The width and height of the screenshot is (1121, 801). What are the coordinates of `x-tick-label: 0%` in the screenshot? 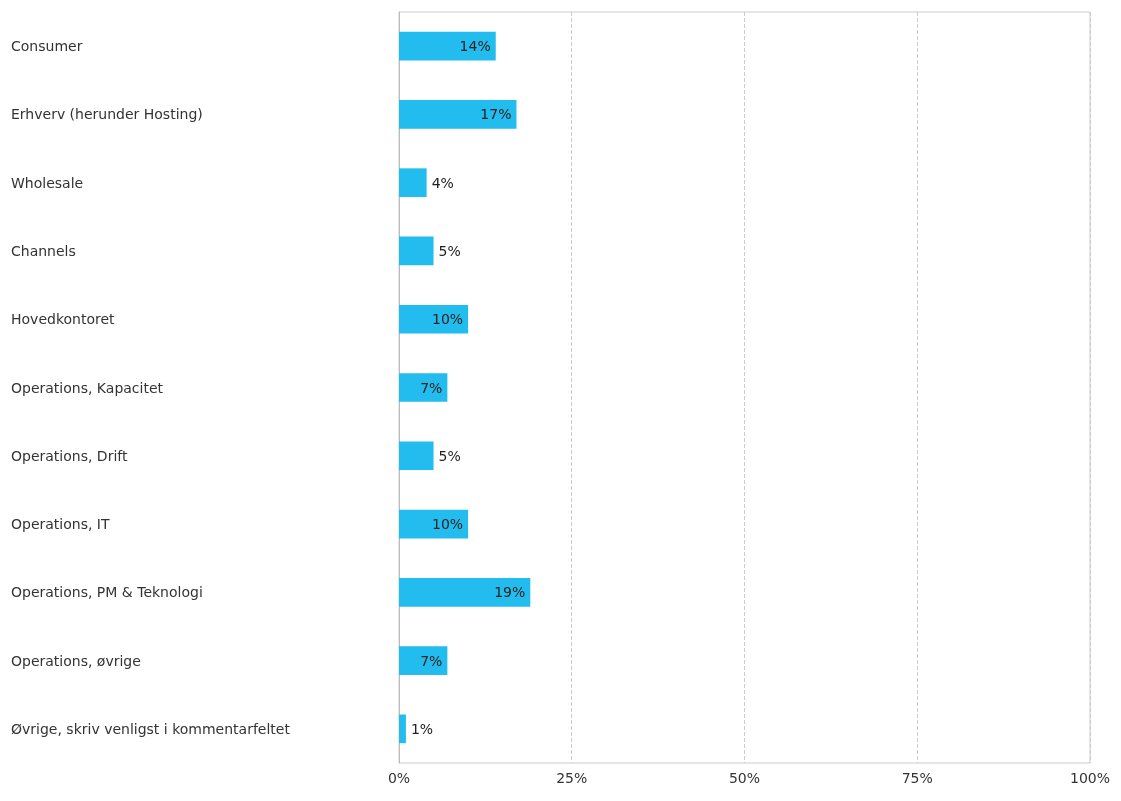 It's located at (399, 778).